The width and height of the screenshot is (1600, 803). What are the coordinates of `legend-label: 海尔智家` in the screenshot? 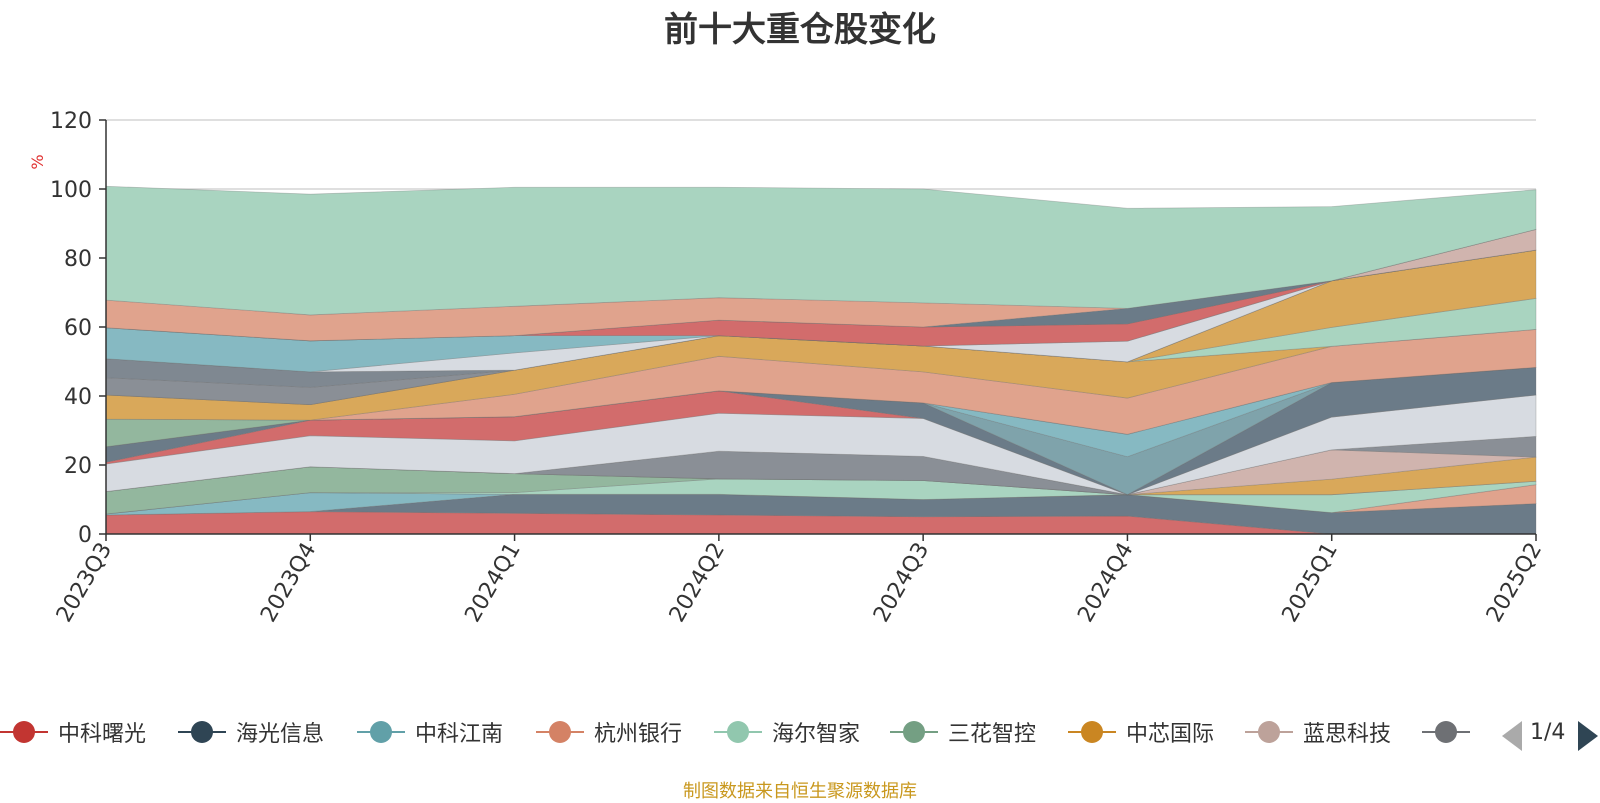 It's located at (816, 734).